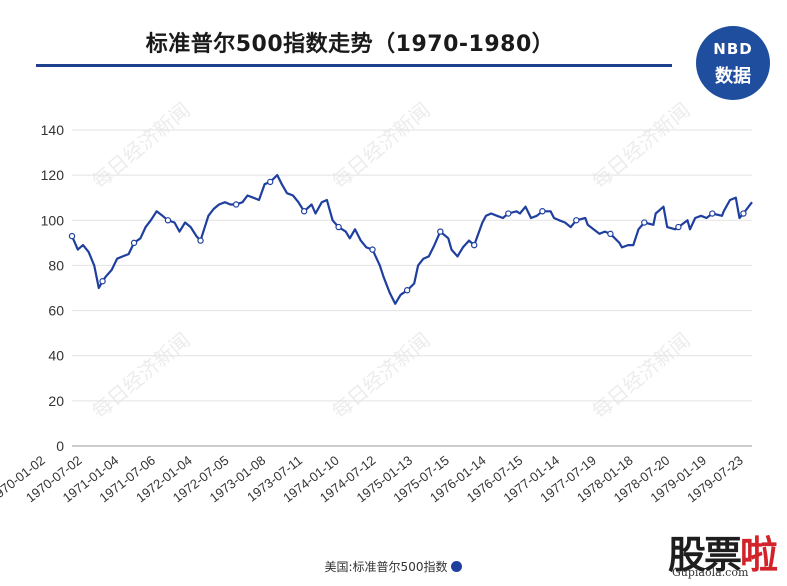 The height and width of the screenshot is (586, 787). I want to click on y-tick-label: 80, so click(56, 265).